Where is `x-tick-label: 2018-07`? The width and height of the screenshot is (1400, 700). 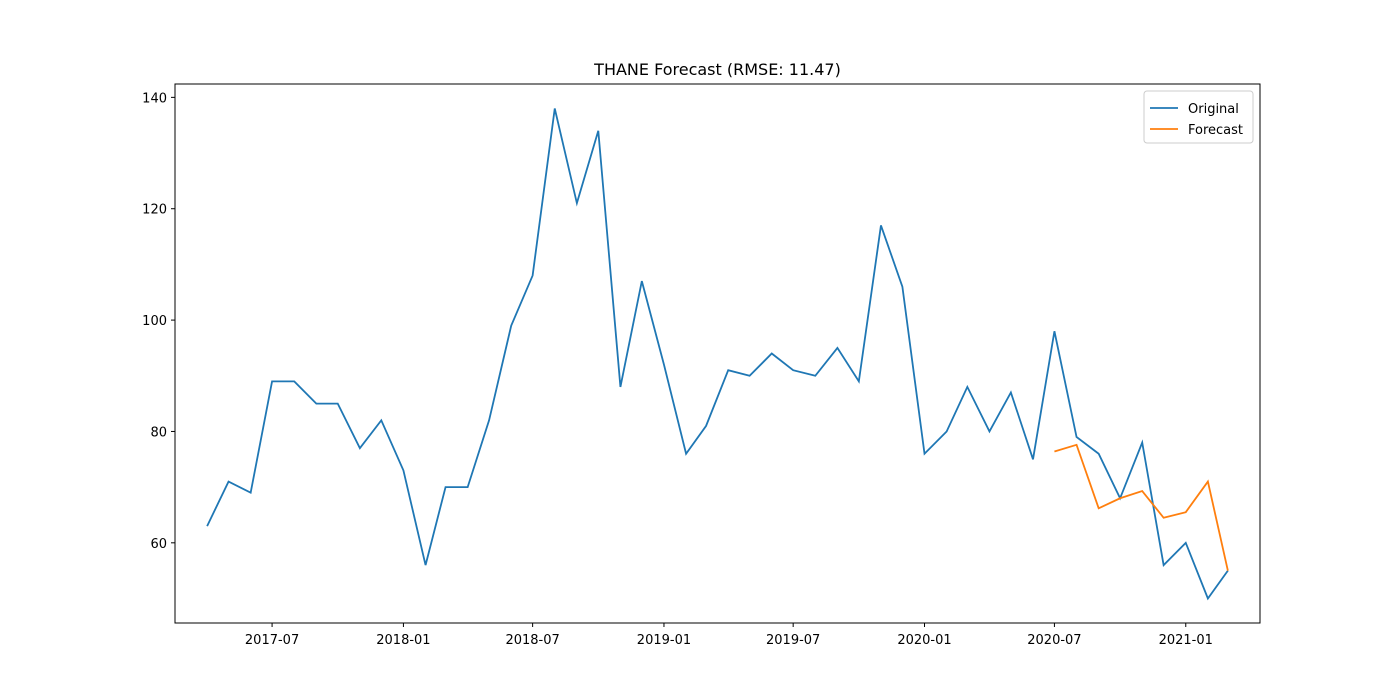
x-tick-label: 2018-07 is located at coordinates (532, 640).